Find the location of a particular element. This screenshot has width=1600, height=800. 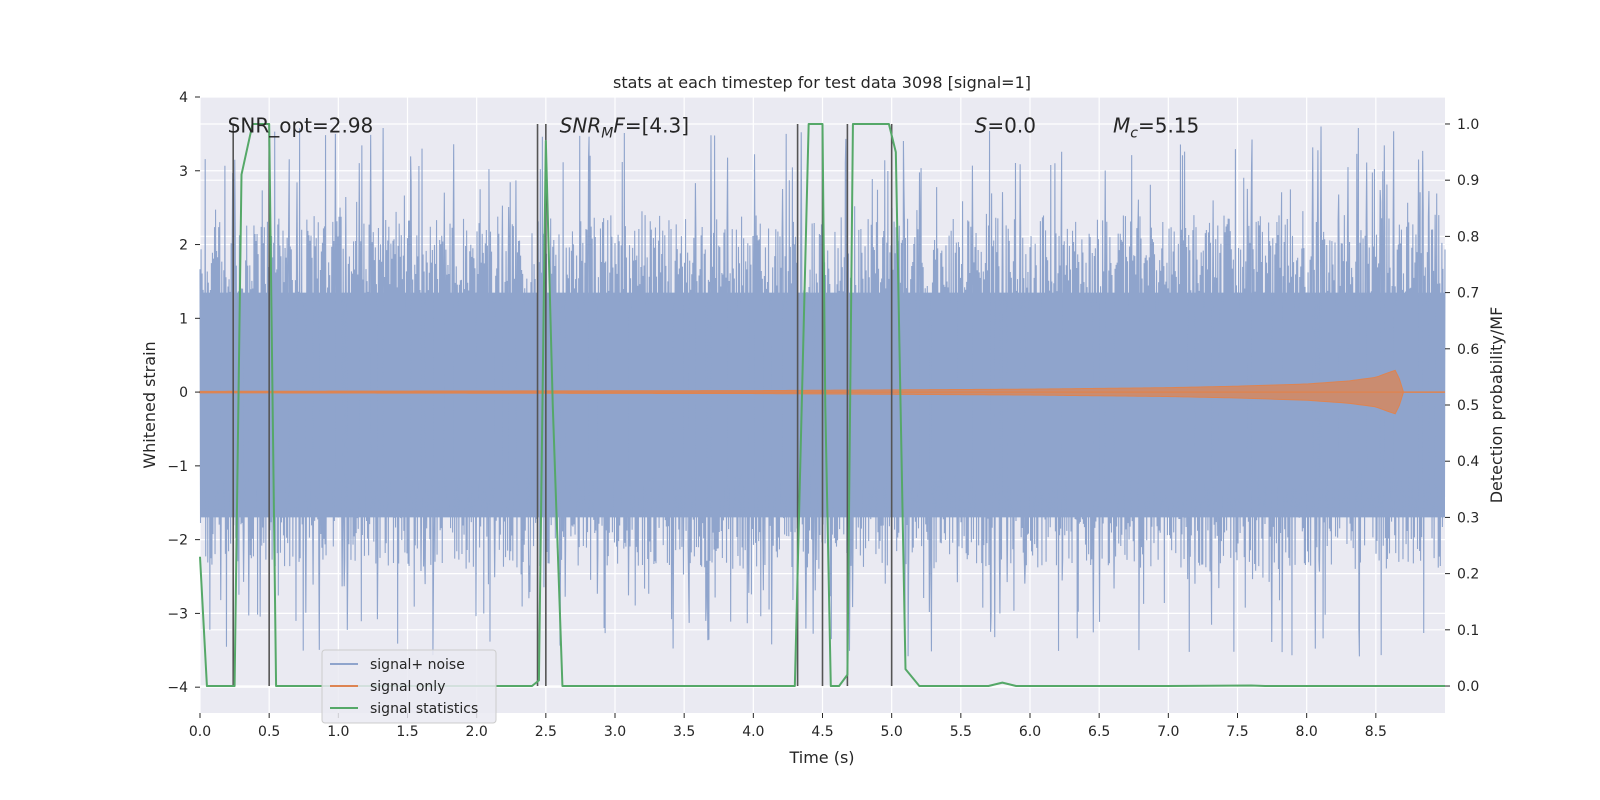

annotation-snr-opt: SNR_opt=2.98 is located at coordinates (301, 126).